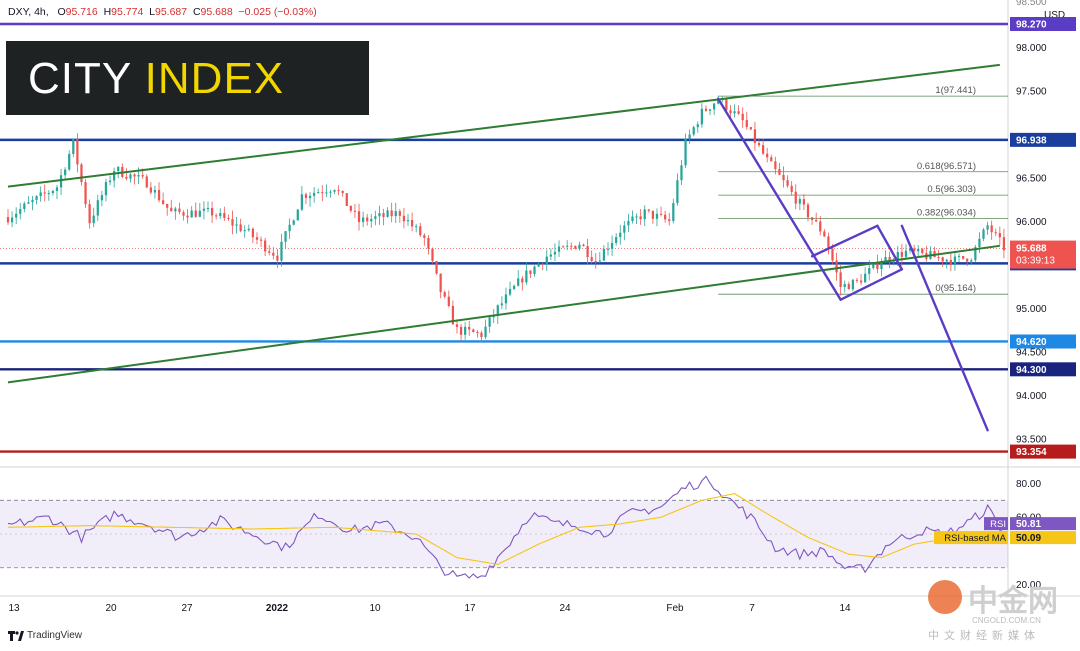  I want to click on price-level-badge-0-bg, so click(1043, 24).